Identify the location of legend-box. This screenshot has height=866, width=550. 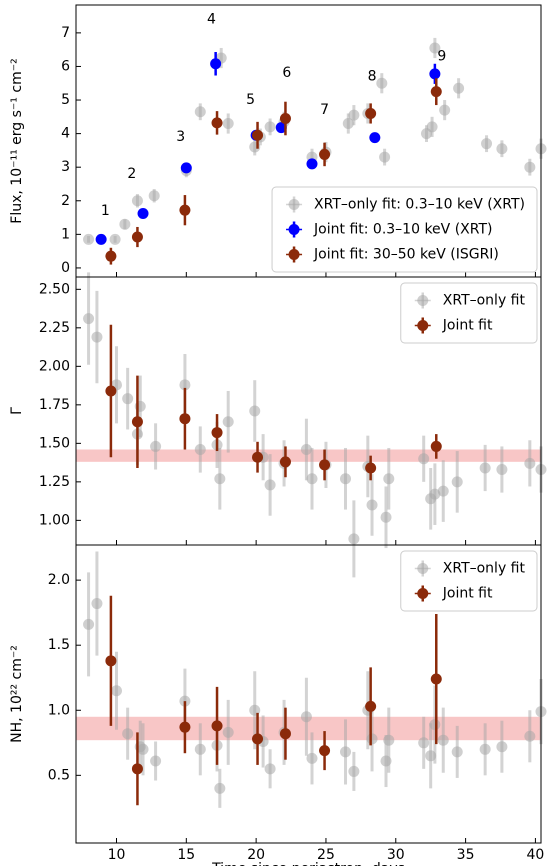
(469, 581).